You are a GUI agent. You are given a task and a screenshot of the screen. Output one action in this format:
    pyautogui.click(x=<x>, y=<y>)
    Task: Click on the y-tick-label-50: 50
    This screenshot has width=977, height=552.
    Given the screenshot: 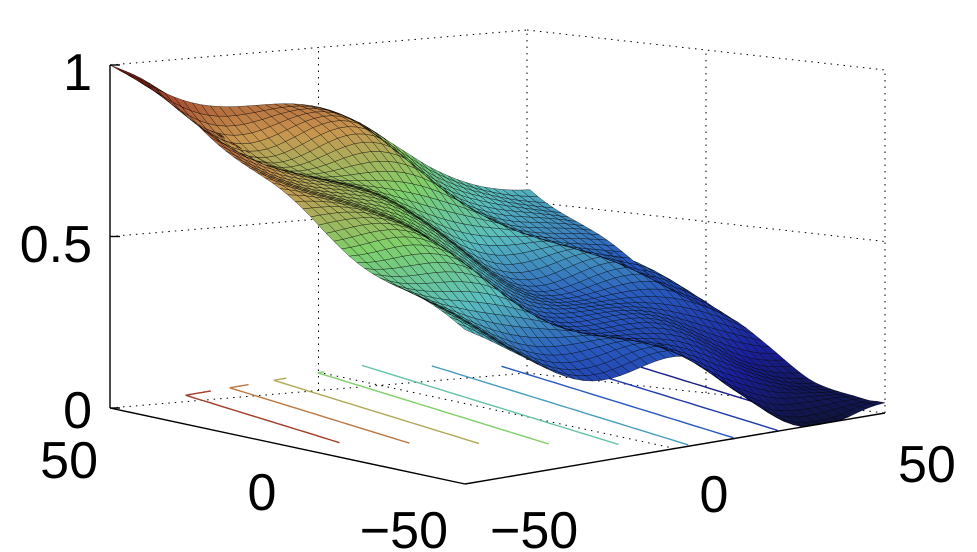 What is the action you would take?
    pyautogui.click(x=69, y=461)
    